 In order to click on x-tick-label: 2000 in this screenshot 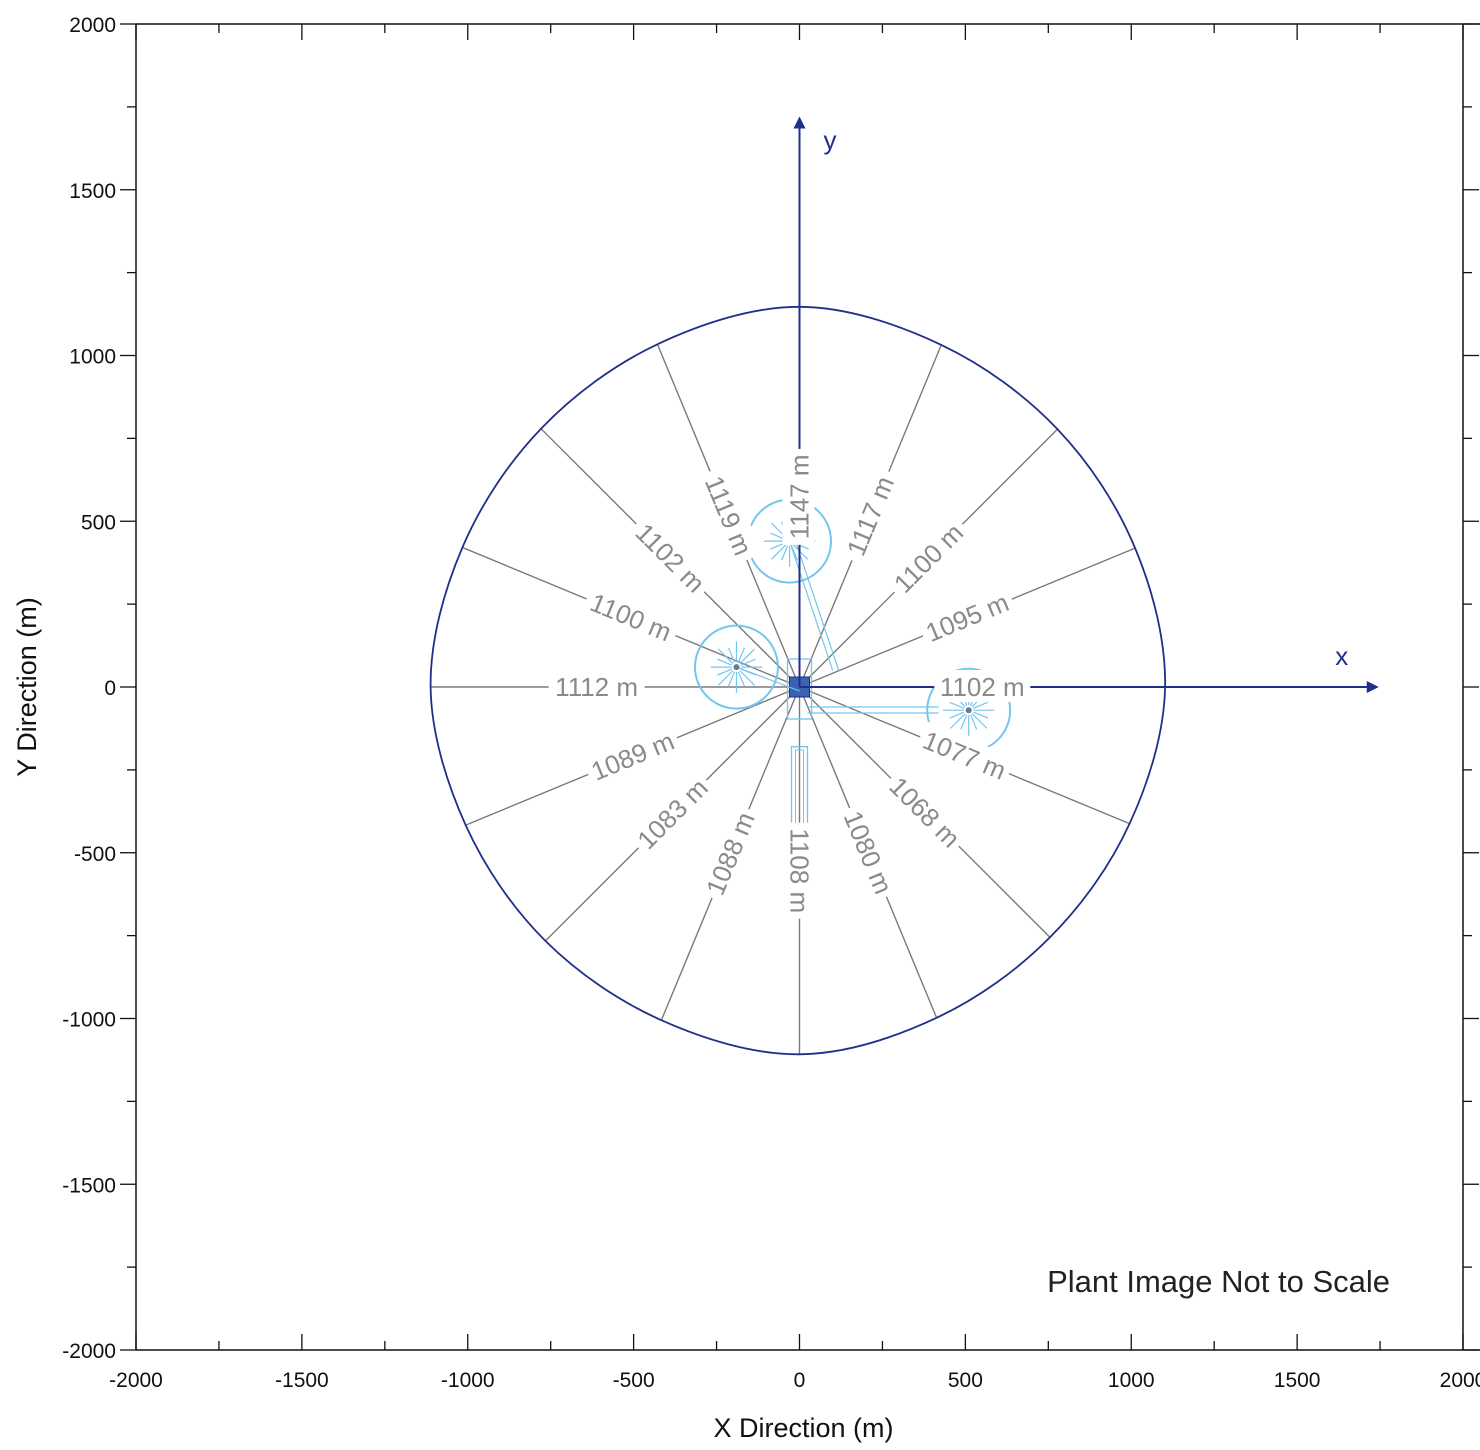, I will do `click(1460, 1380)`.